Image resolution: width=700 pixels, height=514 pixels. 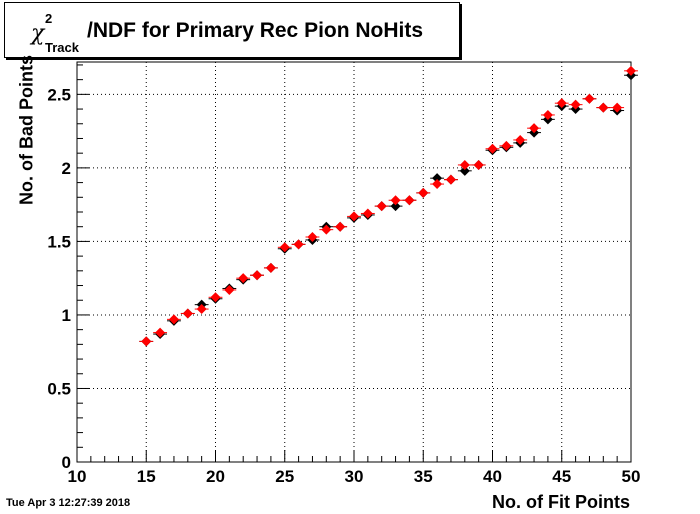 What do you see at coordinates (492, 476) in the screenshot?
I see `x-tick-label: 40` at bounding box center [492, 476].